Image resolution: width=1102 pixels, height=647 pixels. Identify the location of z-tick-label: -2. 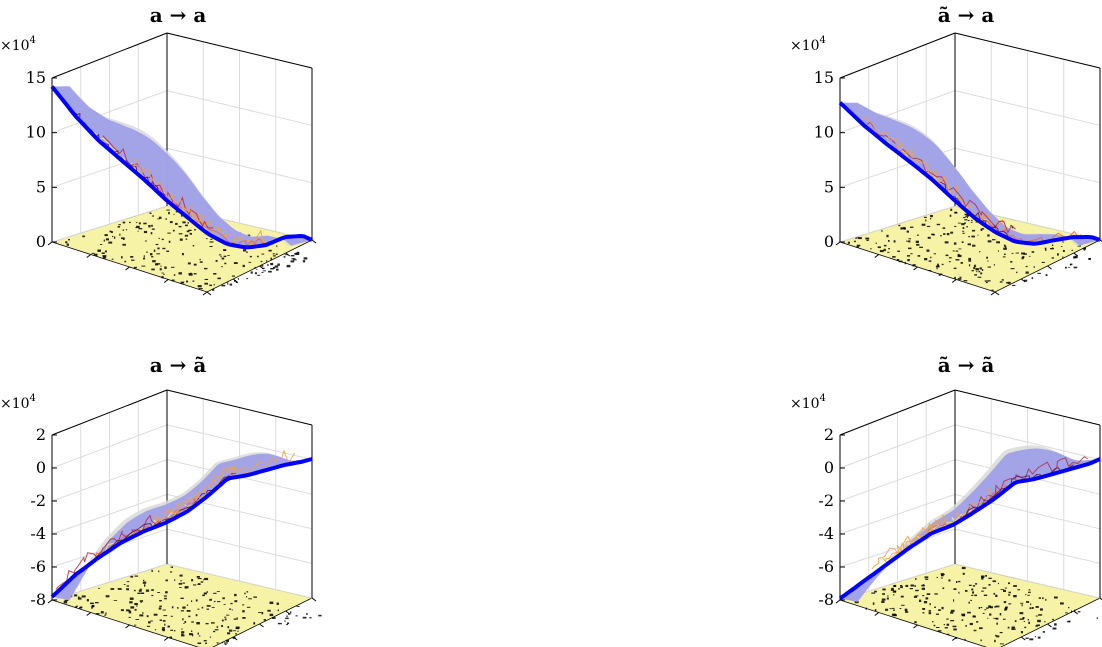
(38, 500).